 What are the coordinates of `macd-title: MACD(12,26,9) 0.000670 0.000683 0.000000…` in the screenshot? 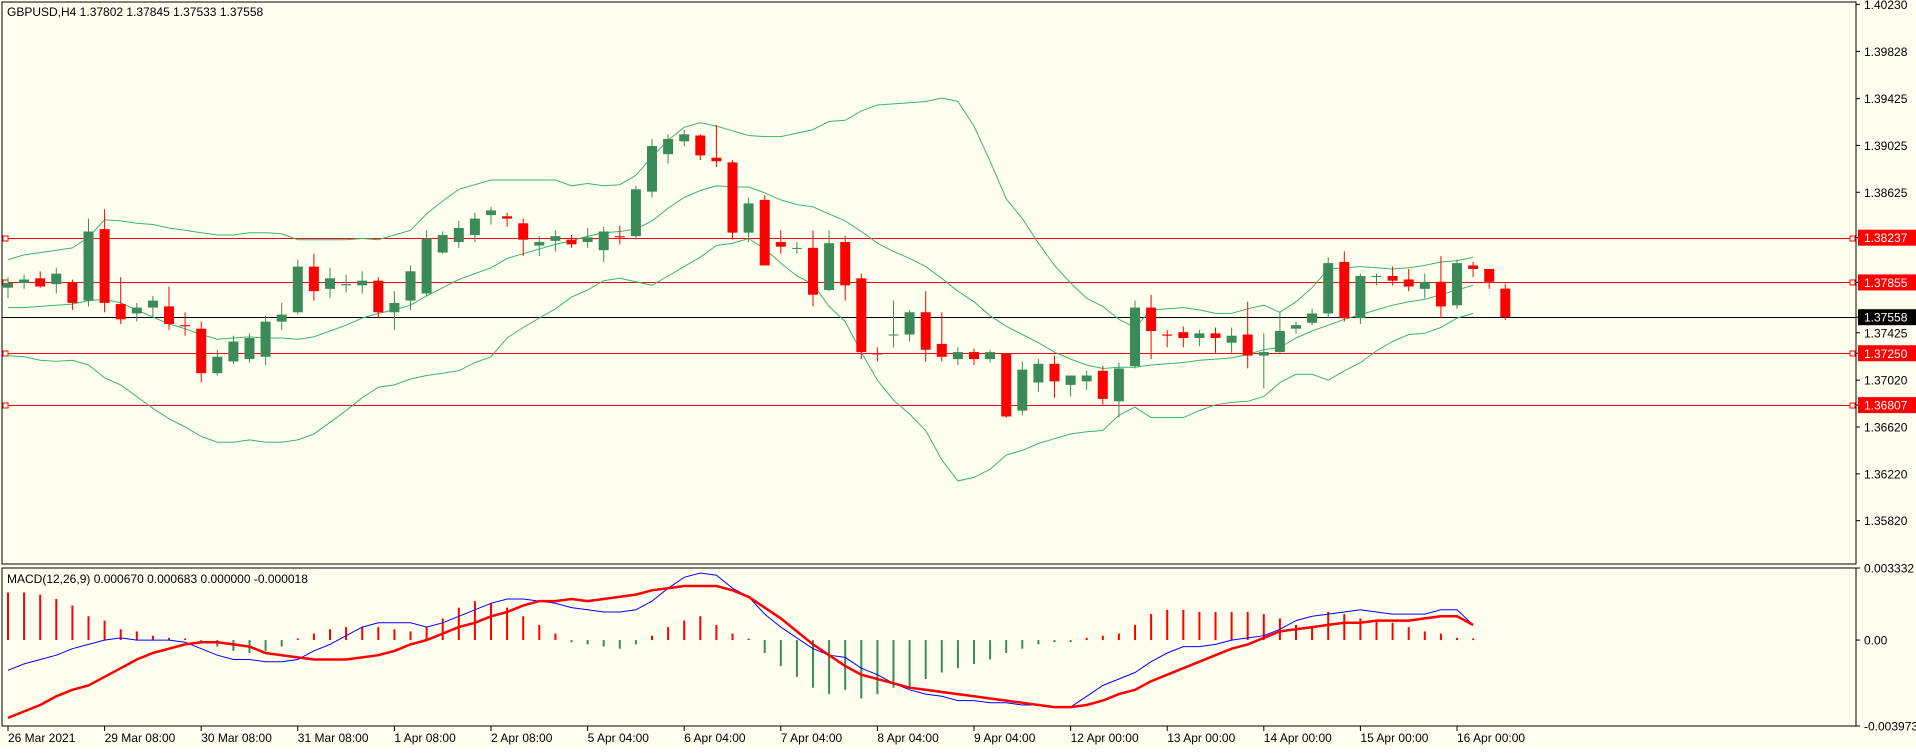 It's located at (157, 579).